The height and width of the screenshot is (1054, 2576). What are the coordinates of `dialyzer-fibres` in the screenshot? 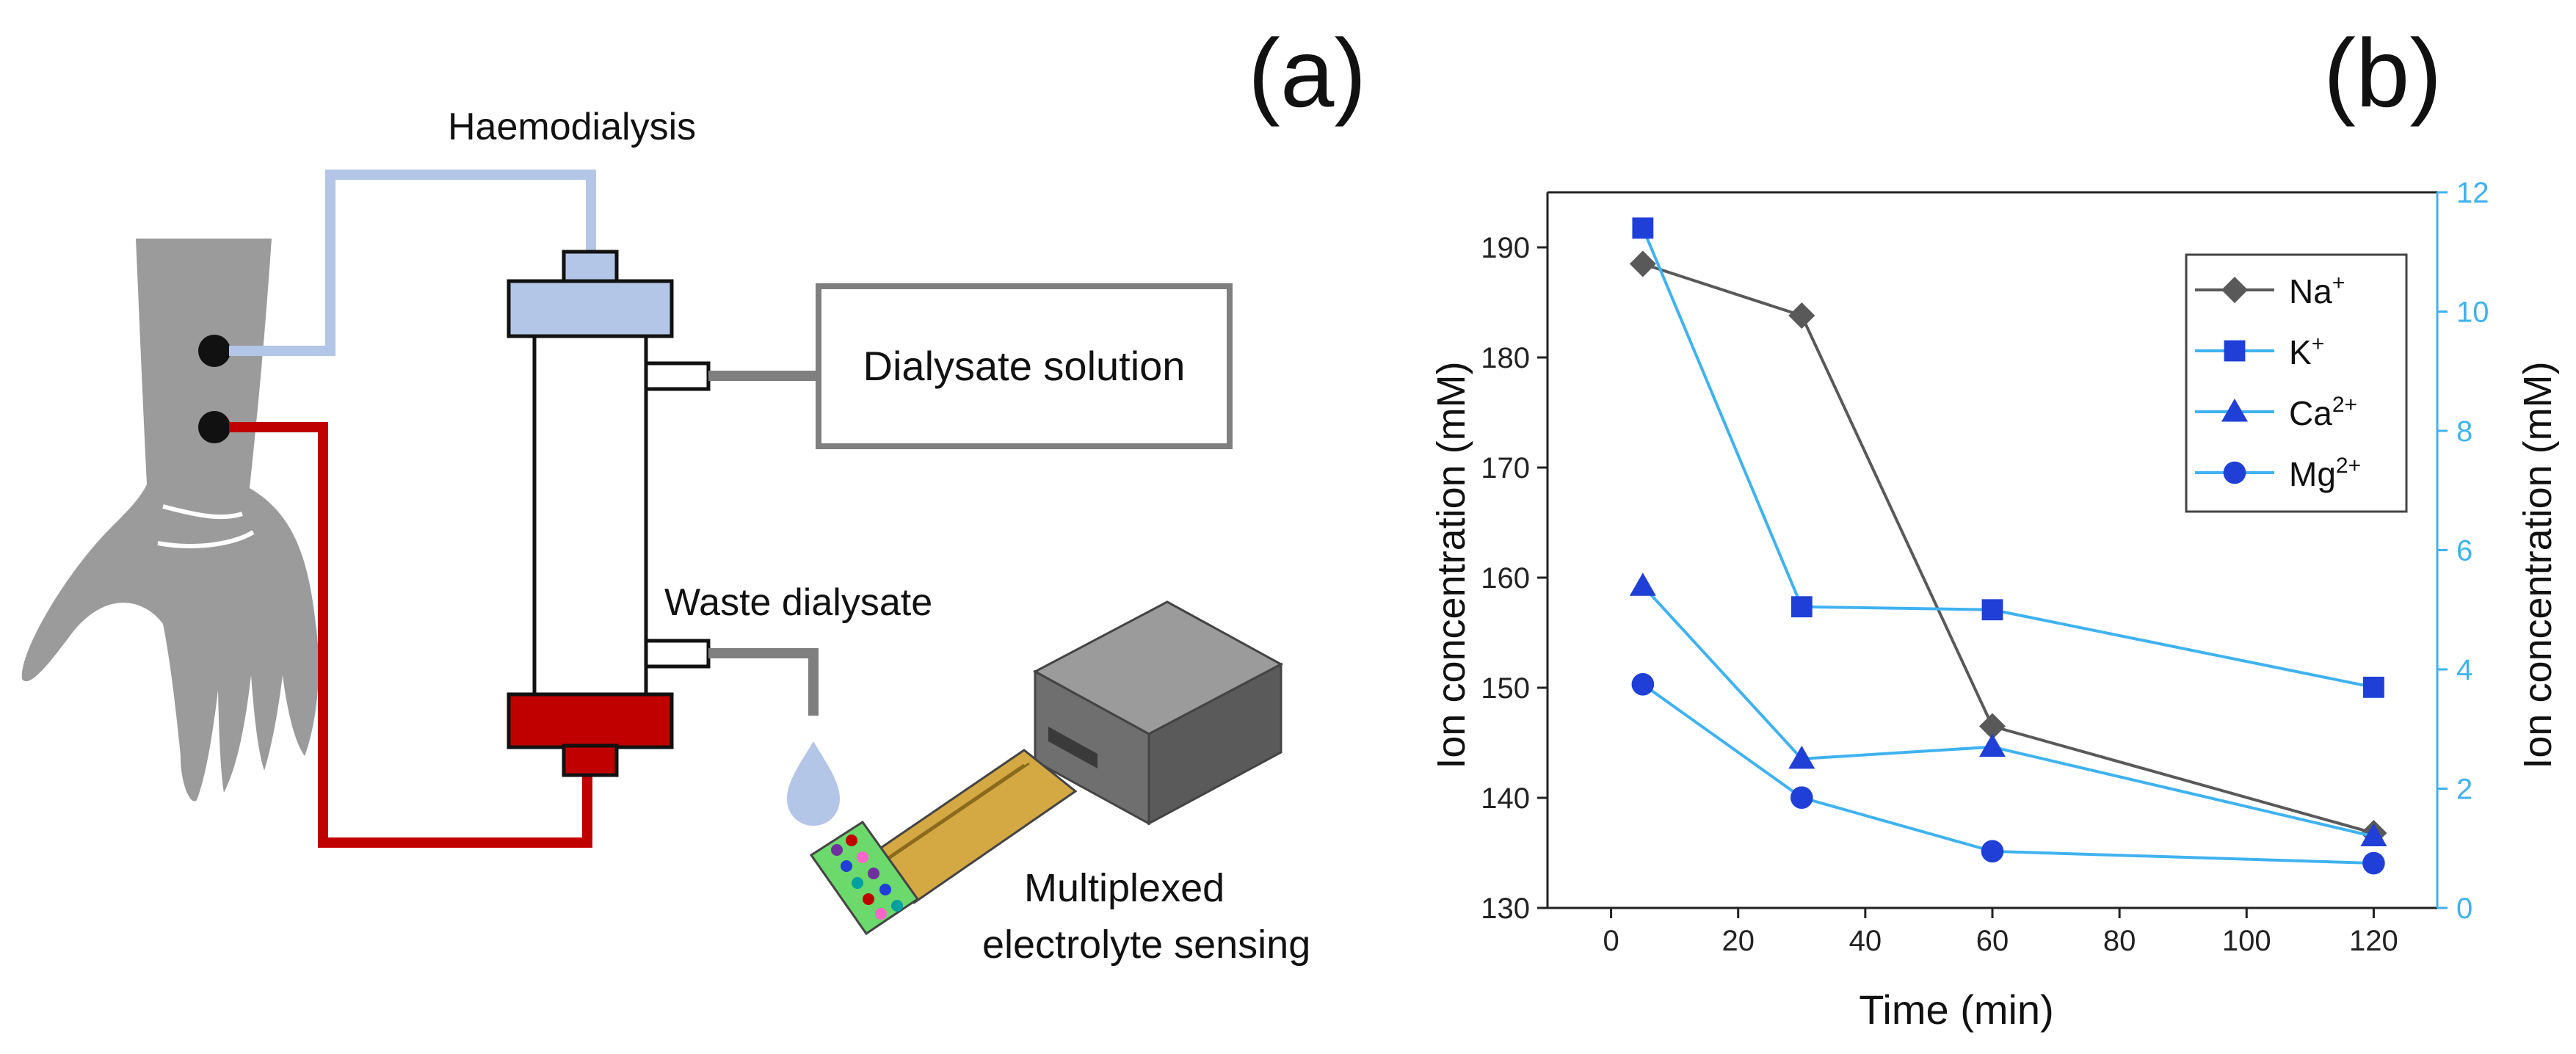 It's located at (589, 515).